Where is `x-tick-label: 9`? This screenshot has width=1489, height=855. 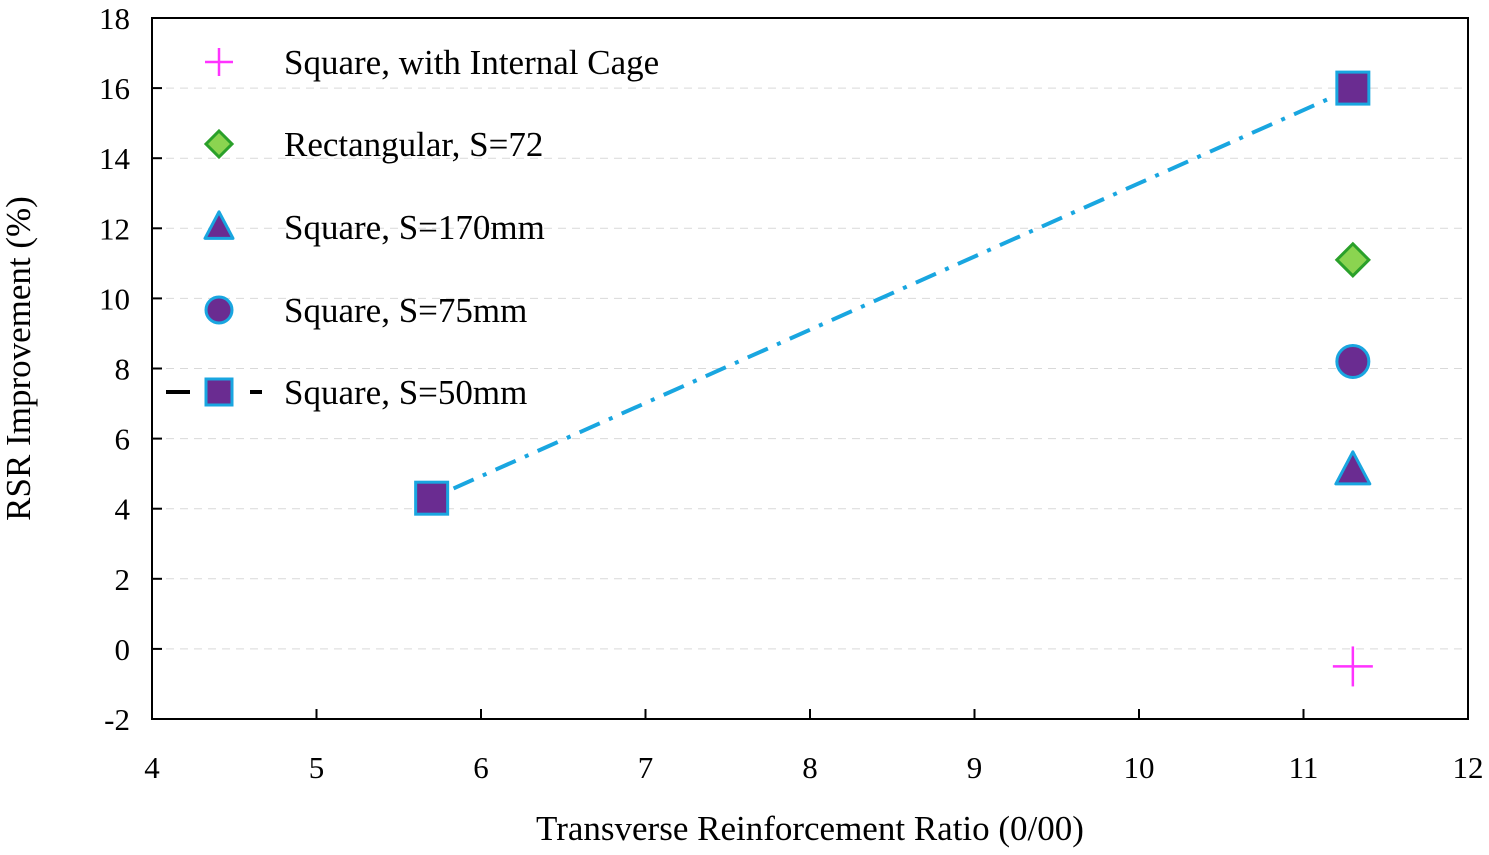 x-tick-label: 9 is located at coordinates (975, 767).